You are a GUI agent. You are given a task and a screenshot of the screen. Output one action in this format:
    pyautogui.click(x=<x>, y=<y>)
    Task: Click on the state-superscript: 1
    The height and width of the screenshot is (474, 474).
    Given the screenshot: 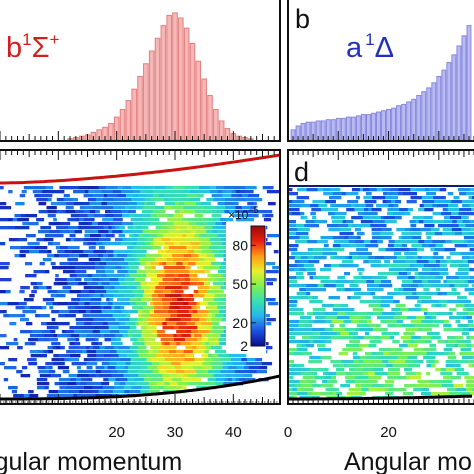 What is the action you would take?
    pyautogui.click(x=26, y=39)
    